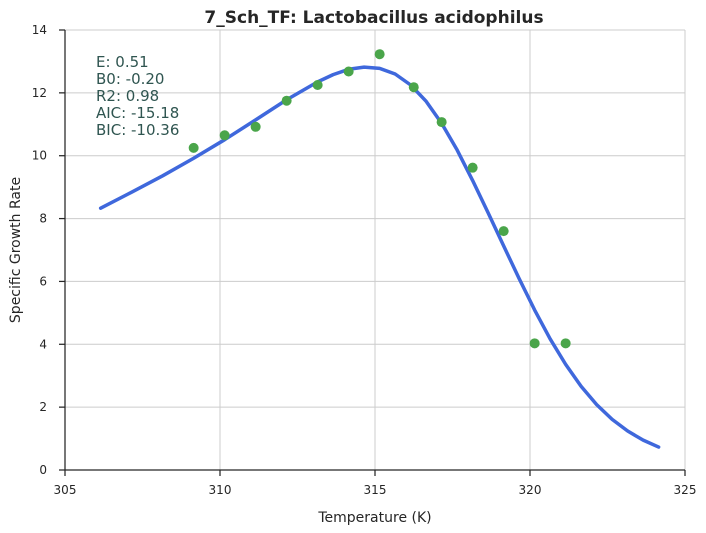 This screenshot has height=533, width=706. What do you see at coordinates (374, 518) in the screenshot?
I see `x-axis-label: Temperature (K)` at bounding box center [374, 518].